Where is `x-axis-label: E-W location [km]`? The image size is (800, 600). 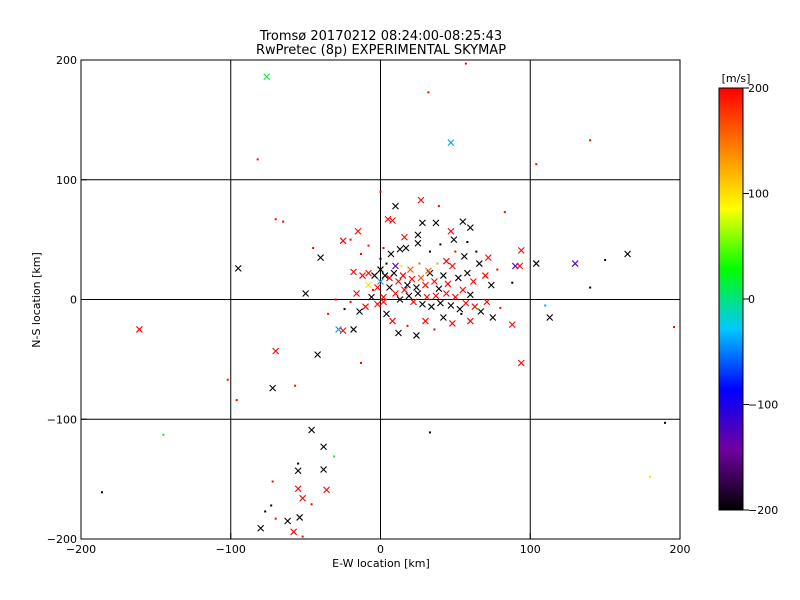
x-axis-label: E-W location [km] is located at coordinates (381, 563).